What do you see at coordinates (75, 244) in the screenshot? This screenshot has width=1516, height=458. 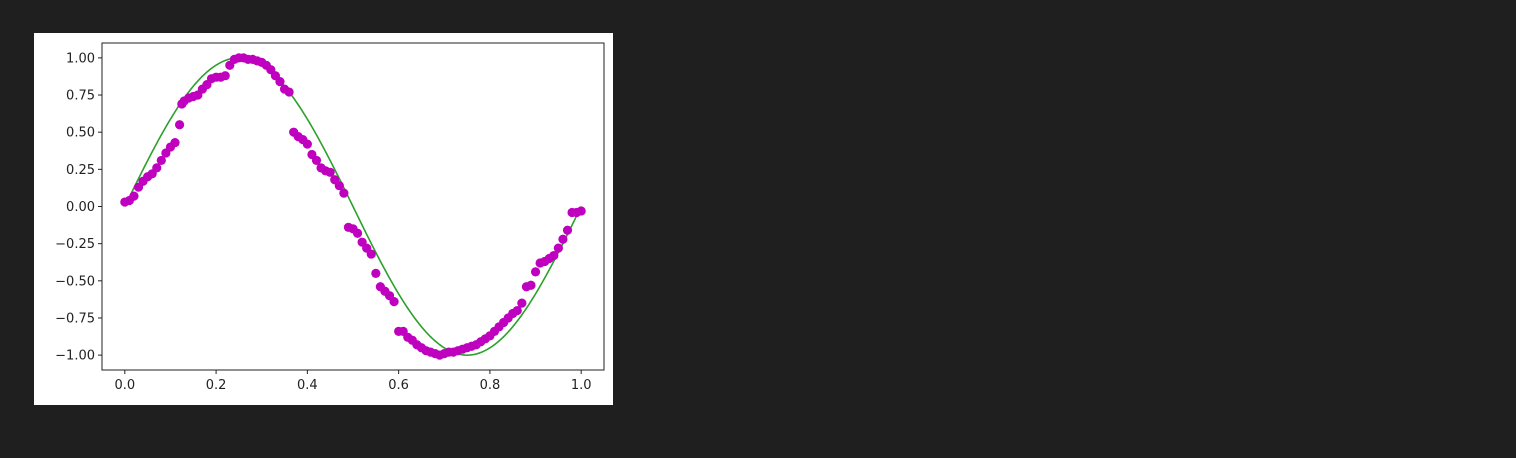 I see `y-tick-label: −0.25` at bounding box center [75, 244].